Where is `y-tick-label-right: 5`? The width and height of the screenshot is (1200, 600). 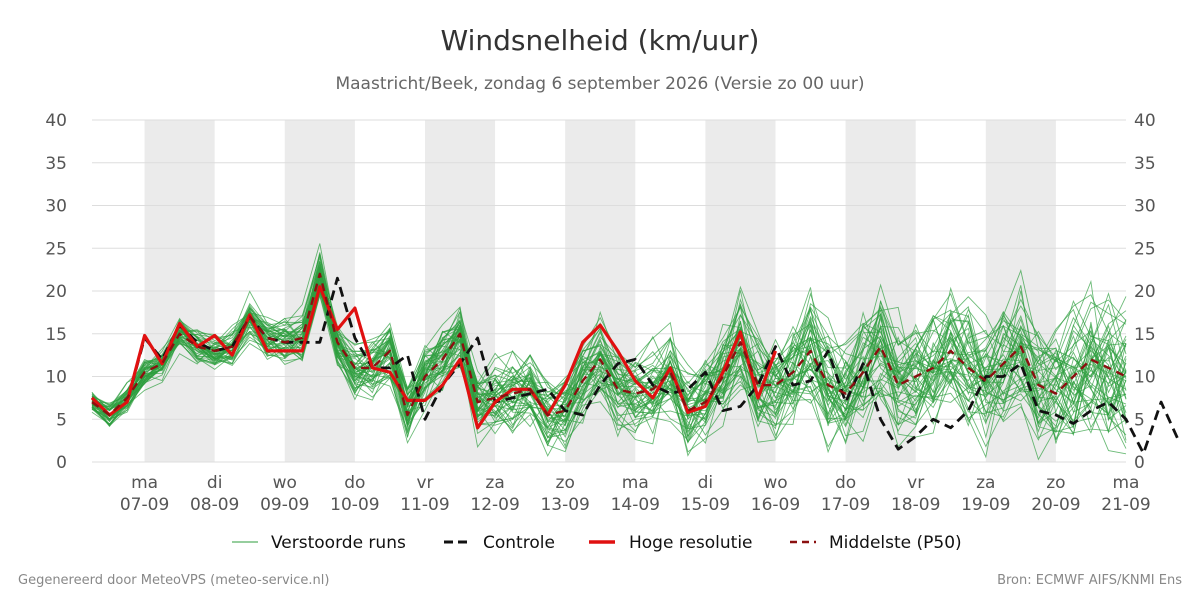 y-tick-label-right: 5 is located at coordinates (1139, 420).